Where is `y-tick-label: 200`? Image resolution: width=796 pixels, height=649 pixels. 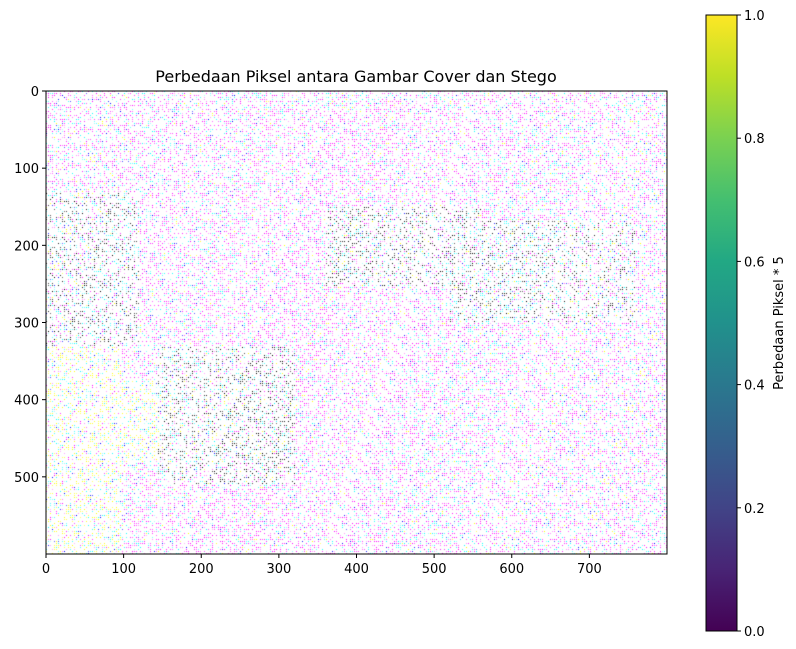 y-tick-label: 200 is located at coordinates (26, 246).